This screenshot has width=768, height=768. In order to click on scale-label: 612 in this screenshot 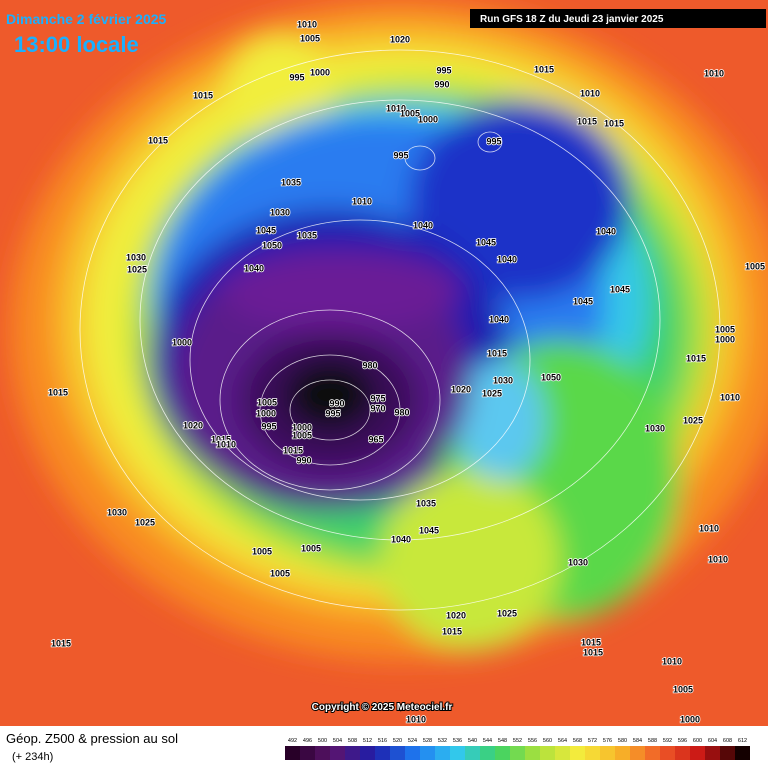, I will do `click(742, 741)`.